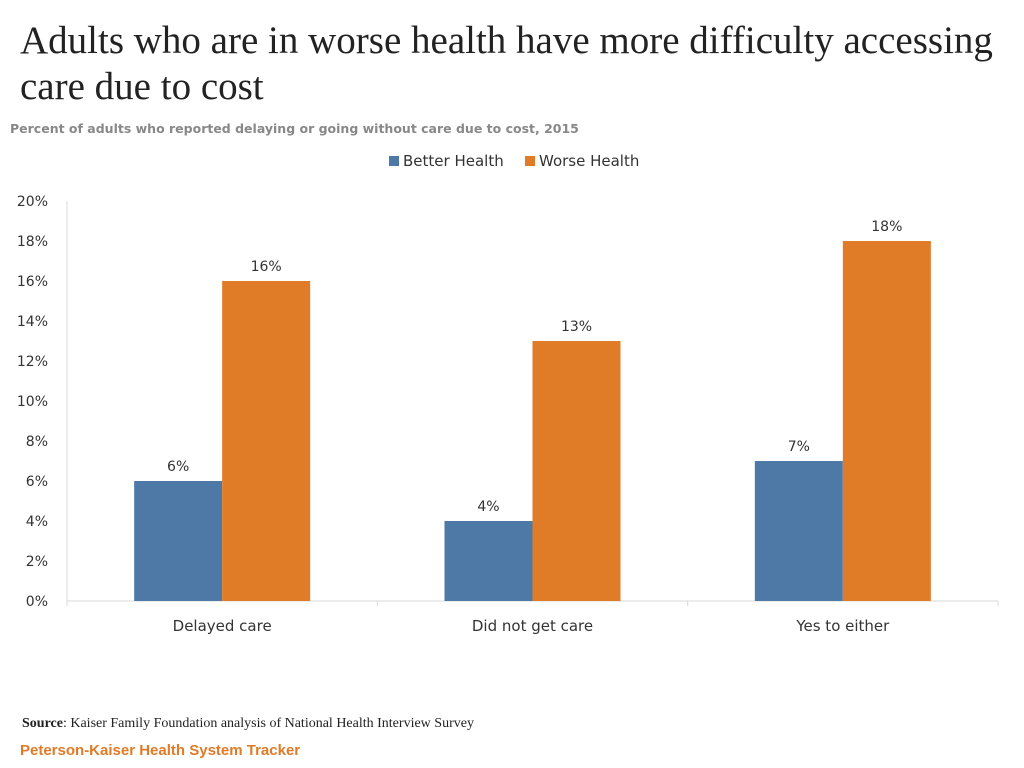 The image size is (1024, 768). Describe the element at coordinates (589, 161) in the screenshot. I see `legend-label-worse-health: Worse Health` at that location.